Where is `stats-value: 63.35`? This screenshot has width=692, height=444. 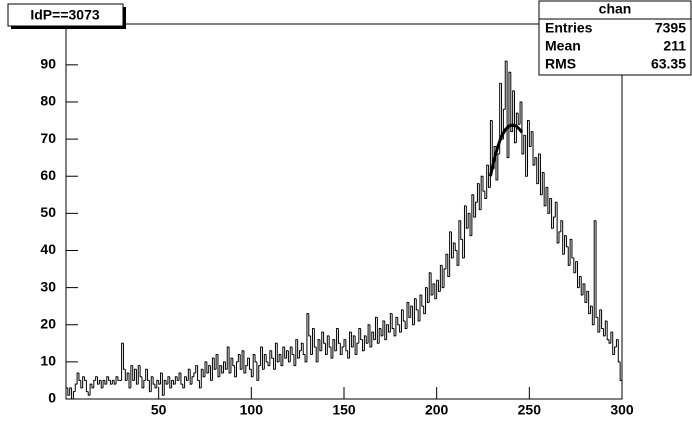 stats-value: 63.35 is located at coordinates (668, 64).